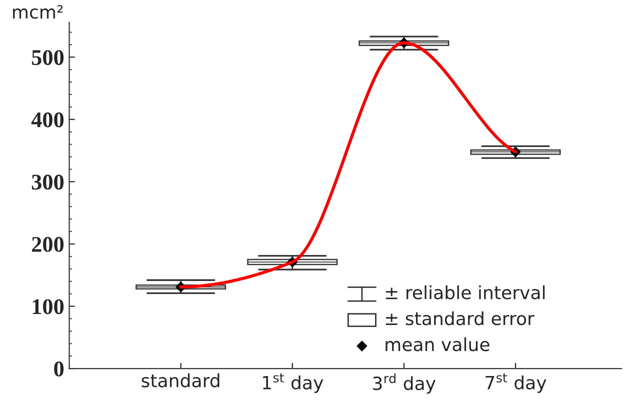 The width and height of the screenshot is (624, 405). I want to click on annotation: mean value, so click(438, 344).